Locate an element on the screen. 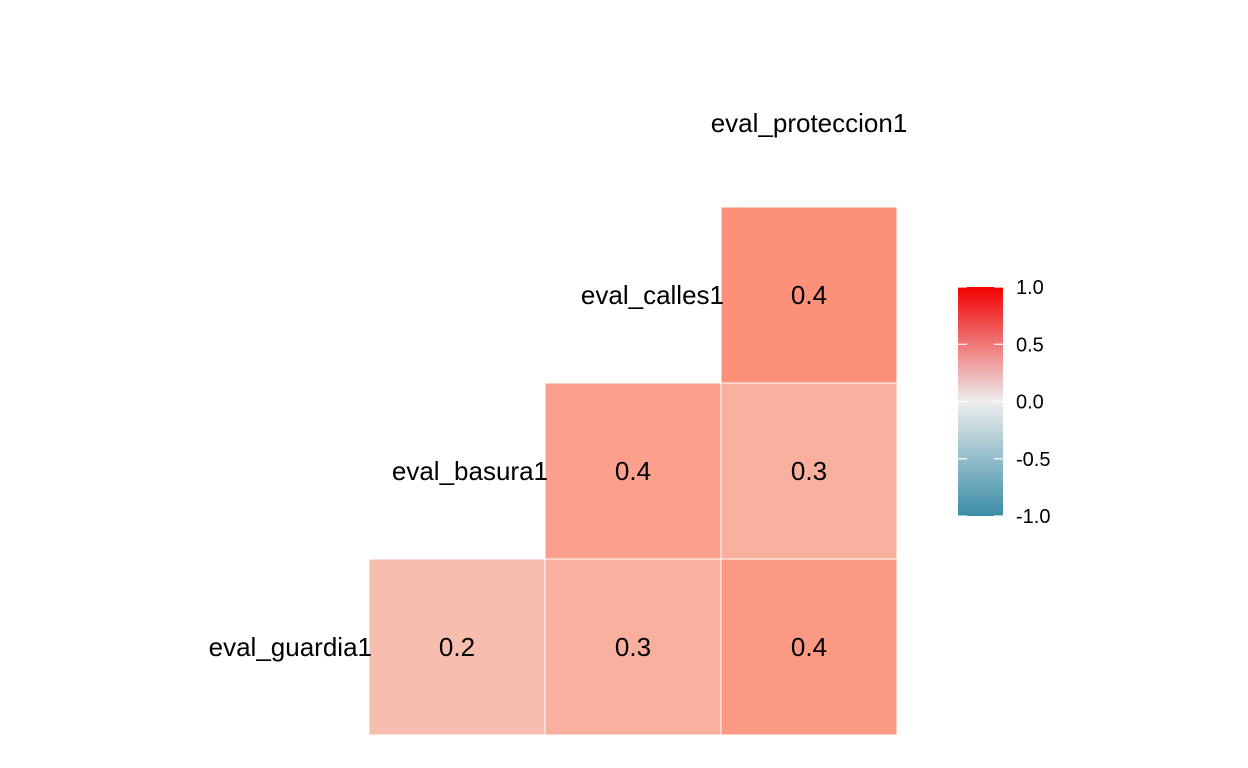  variable-label: eval_guardia1 is located at coordinates (290, 647).